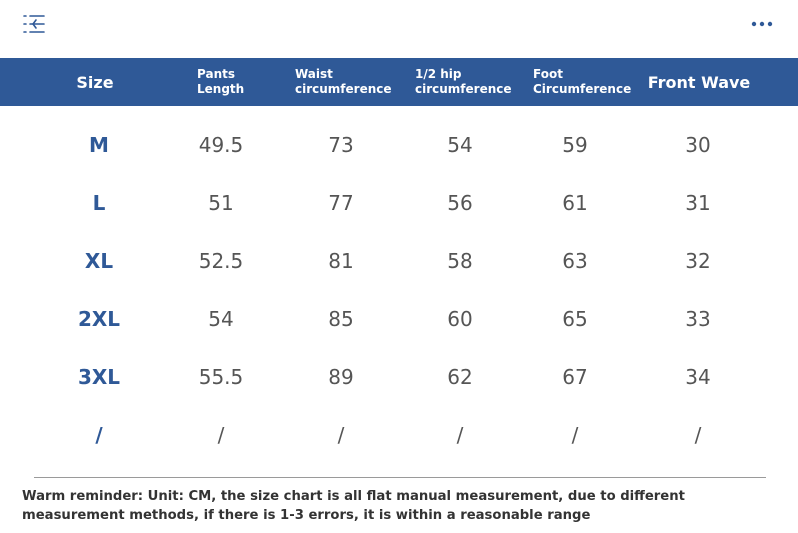 The height and width of the screenshot is (533, 798). I want to click on value-cell: 33, so click(698, 319).